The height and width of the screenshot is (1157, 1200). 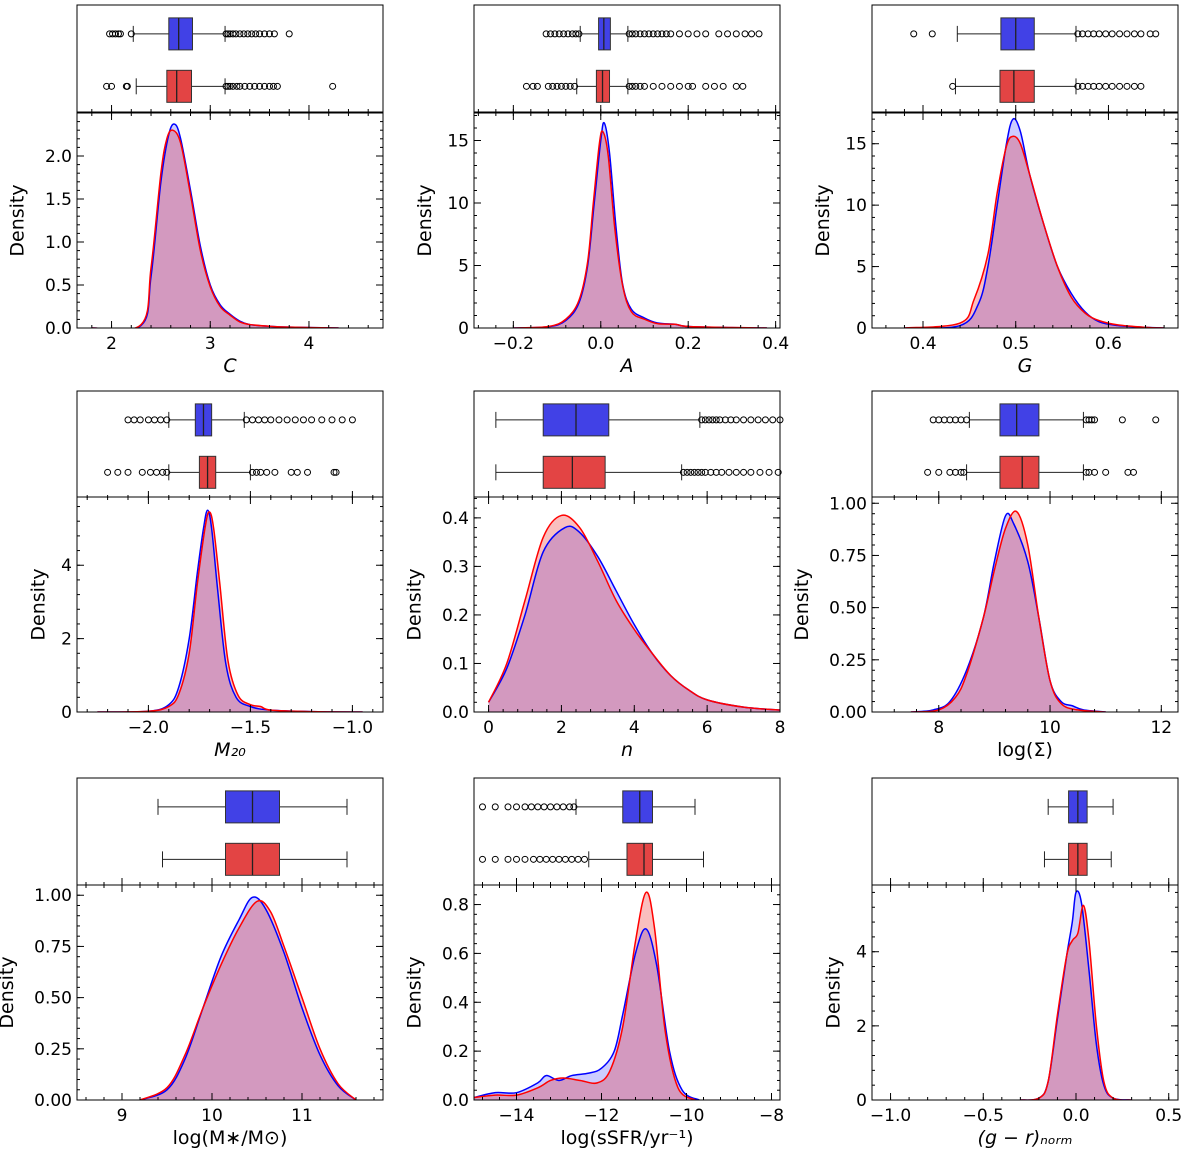 I want to click on boxplot-frame, so click(x=230, y=444).